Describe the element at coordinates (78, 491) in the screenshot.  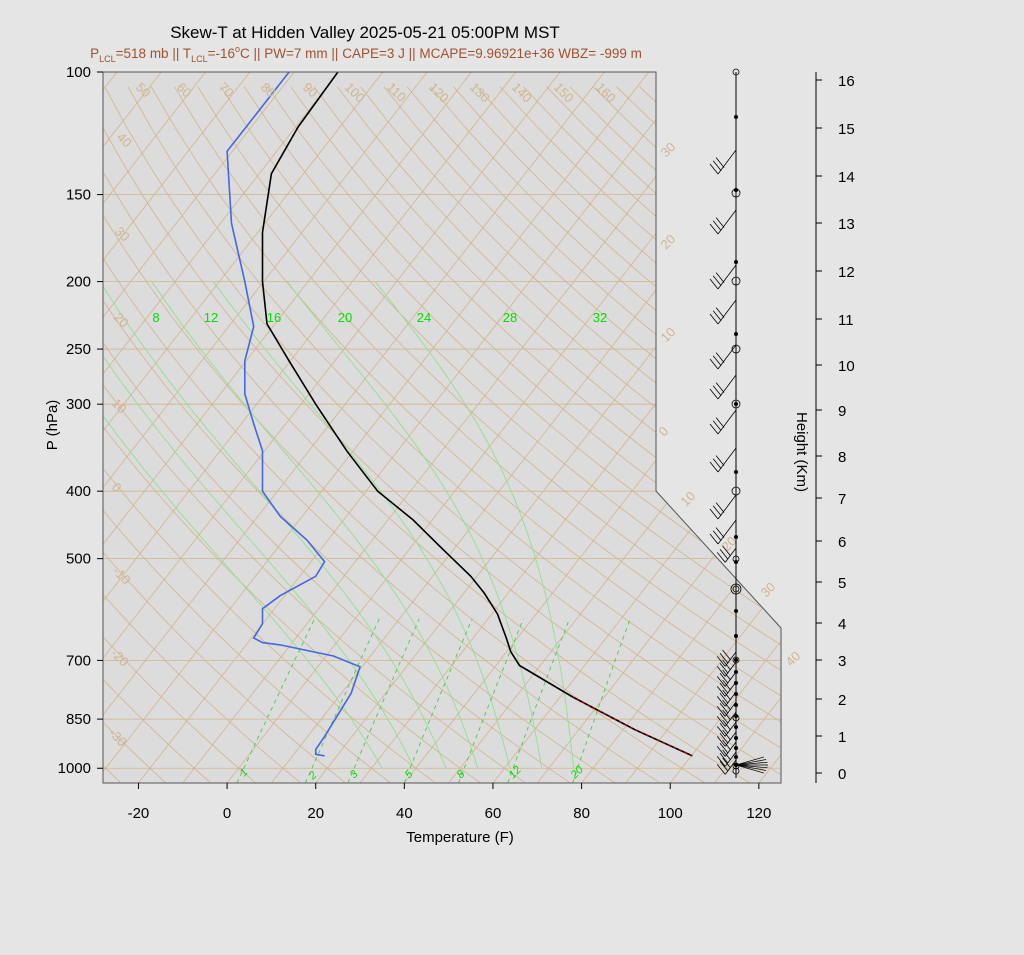
I see `y-tick-label: 400` at that location.